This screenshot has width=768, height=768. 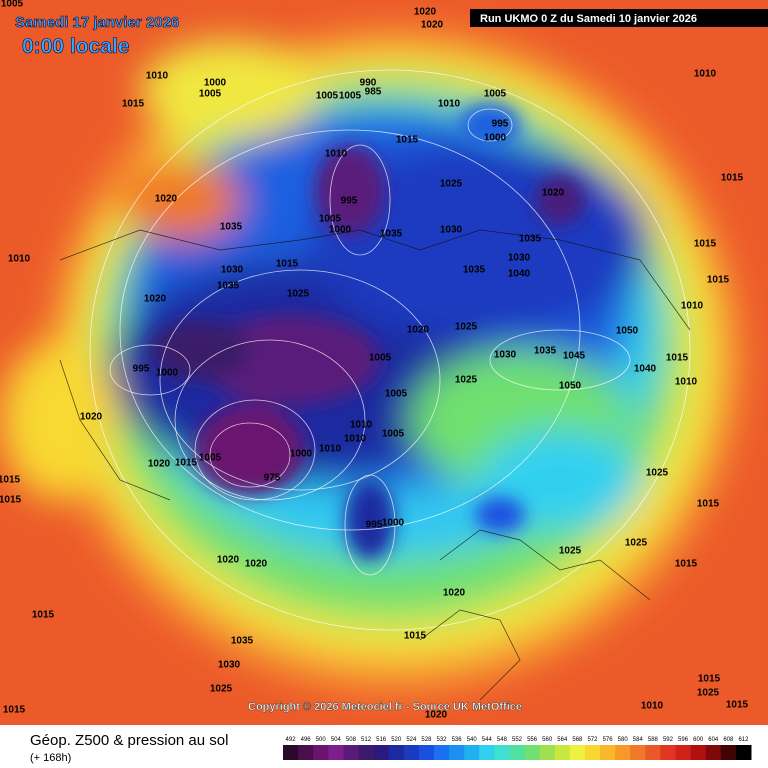 I want to click on scale-label: 568, so click(x=577, y=740).